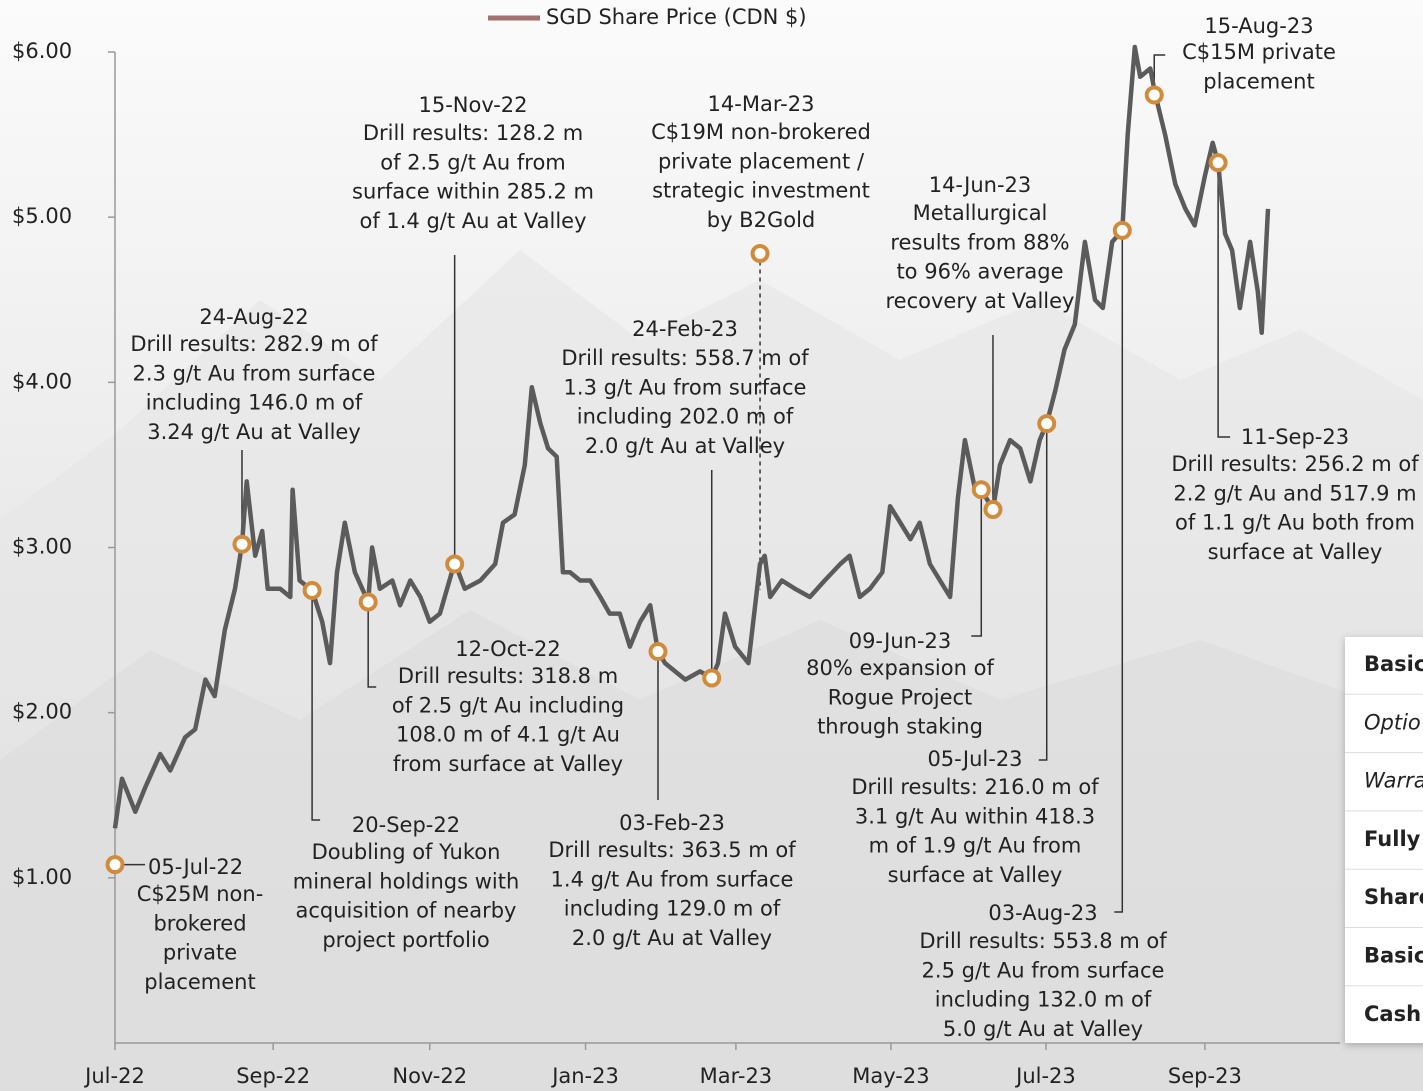  What do you see at coordinates (1045, 1076) in the screenshot?
I see `x-tick-label: Jul-23` at bounding box center [1045, 1076].